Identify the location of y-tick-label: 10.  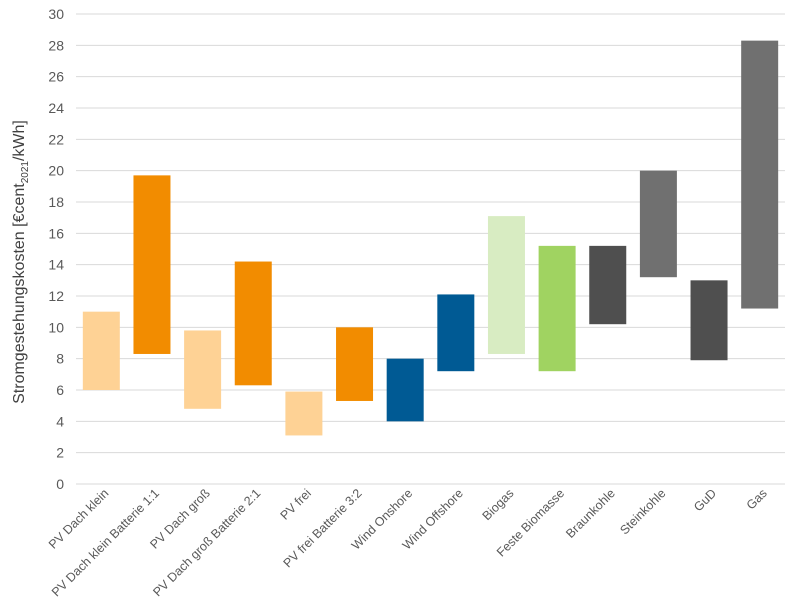
(56, 327).